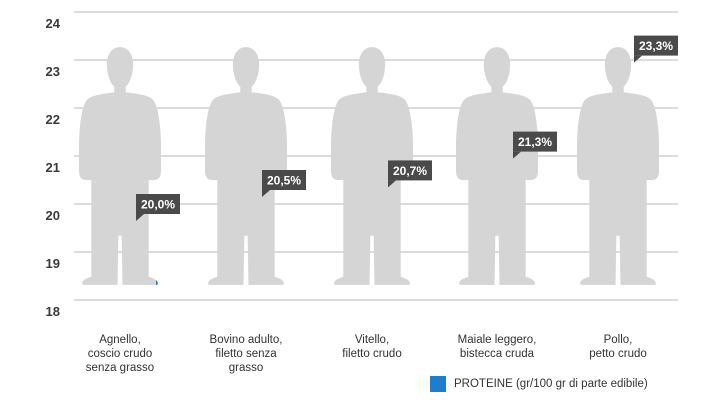  What do you see at coordinates (246, 368) in the screenshot?
I see `category-label: grasso` at bounding box center [246, 368].